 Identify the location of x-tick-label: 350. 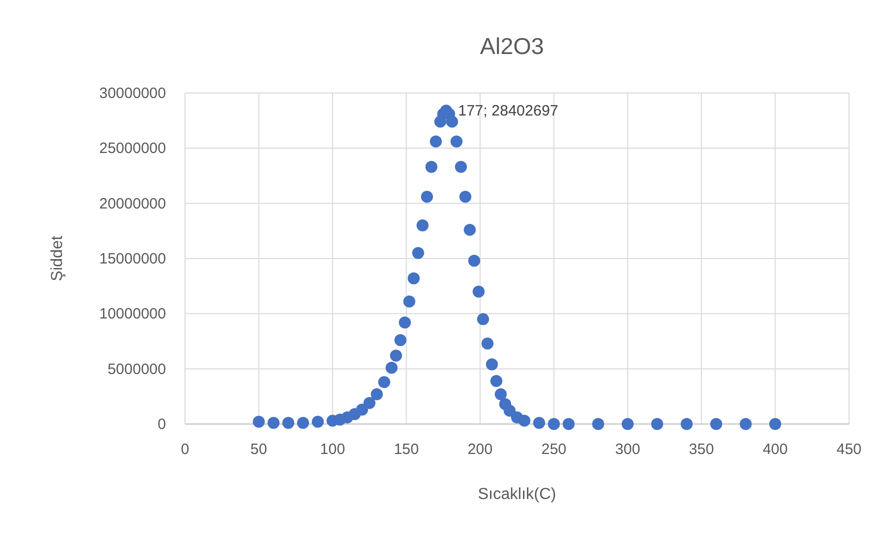
(701, 449).